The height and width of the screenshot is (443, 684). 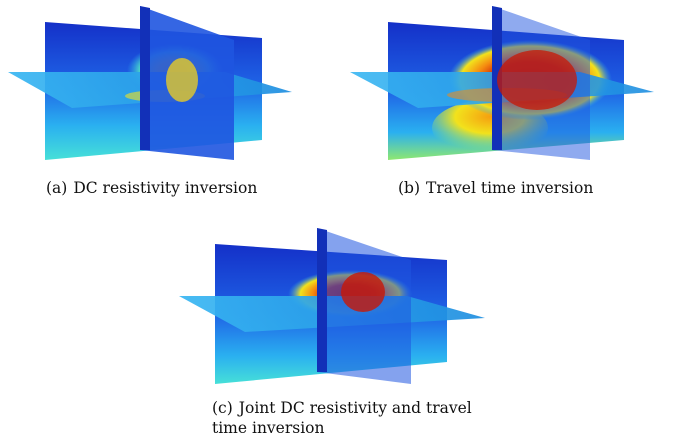 What do you see at coordinates (152, 188) in the screenshot?
I see `caption-a: (a) DC resistivity inversion` at bounding box center [152, 188].